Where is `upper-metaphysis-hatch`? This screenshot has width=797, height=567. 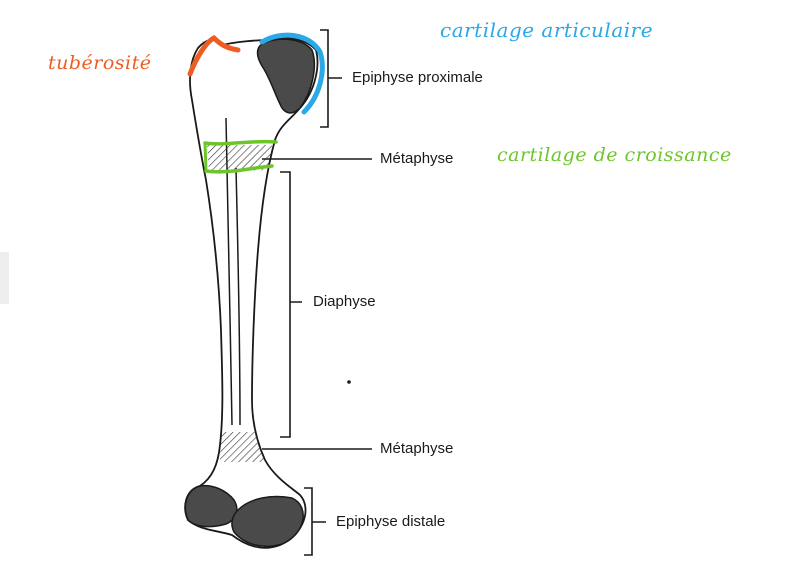 upper-metaphysis-hatch is located at coordinates (239, 158).